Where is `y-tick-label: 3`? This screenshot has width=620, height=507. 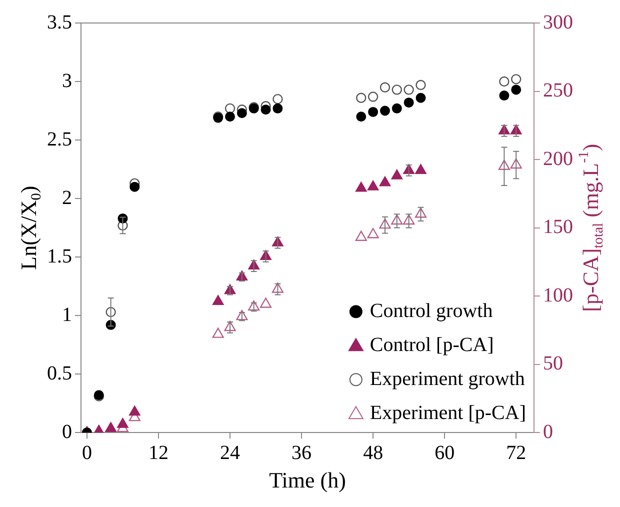 y-tick-label: 3 is located at coordinates (67, 81).